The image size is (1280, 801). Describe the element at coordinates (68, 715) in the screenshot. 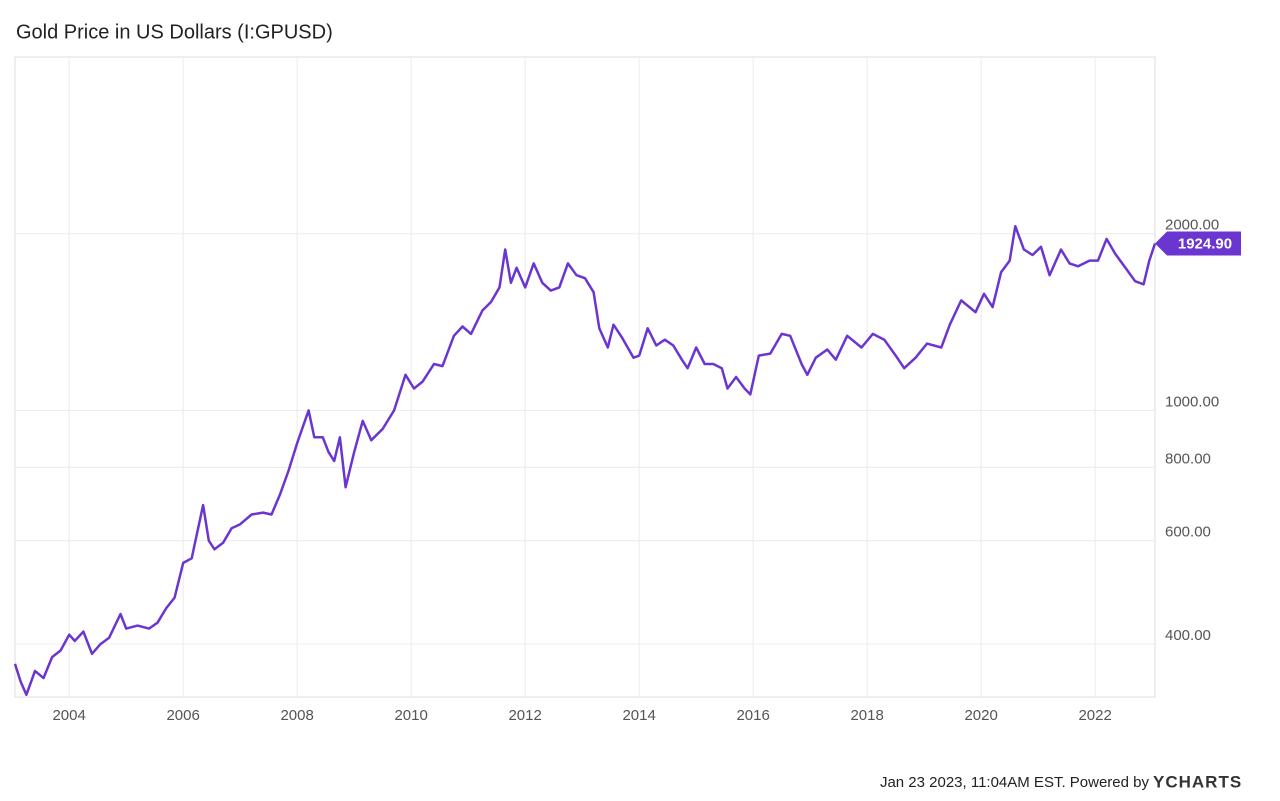

I see `x-tick-label: 2004` at that location.